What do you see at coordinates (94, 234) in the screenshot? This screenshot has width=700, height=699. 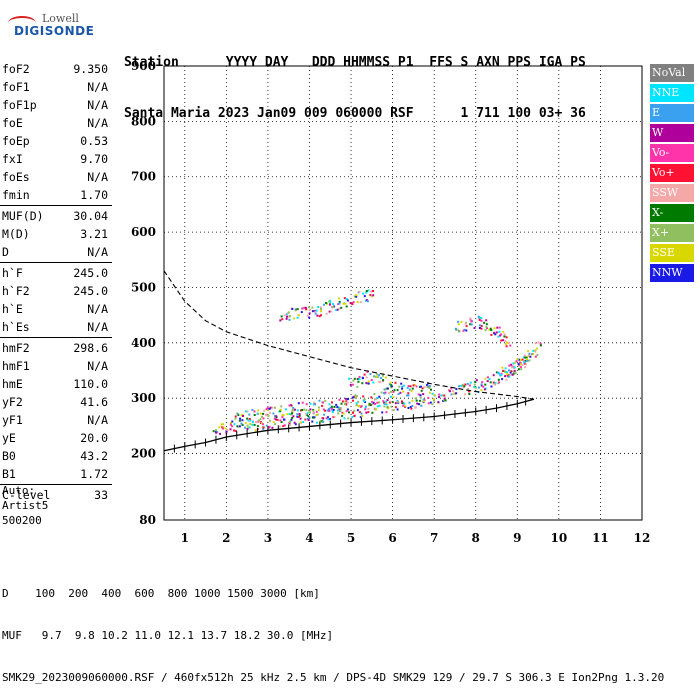 I see `param-value: 3.21` at bounding box center [94, 234].